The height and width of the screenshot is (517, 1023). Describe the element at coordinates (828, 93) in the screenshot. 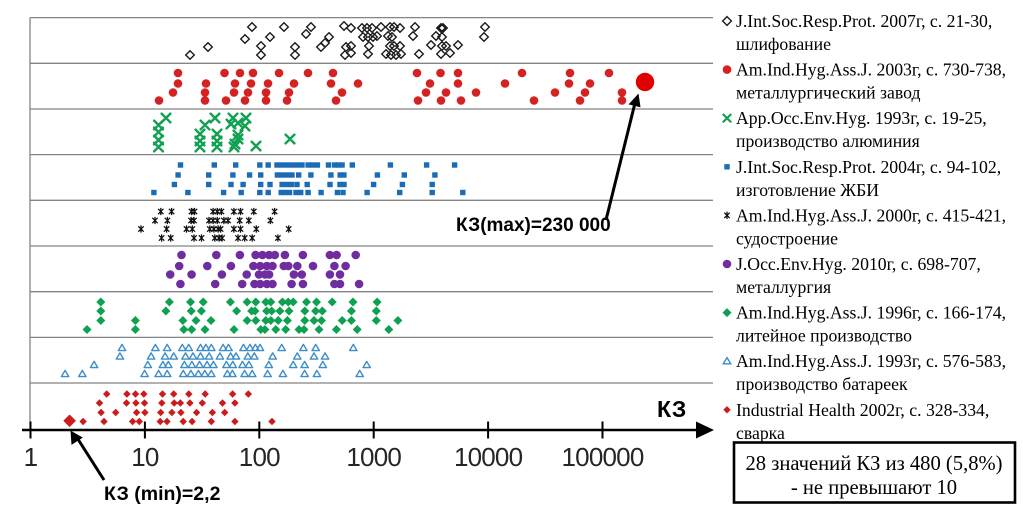

I see `svg-text: металлургический завод` at that location.